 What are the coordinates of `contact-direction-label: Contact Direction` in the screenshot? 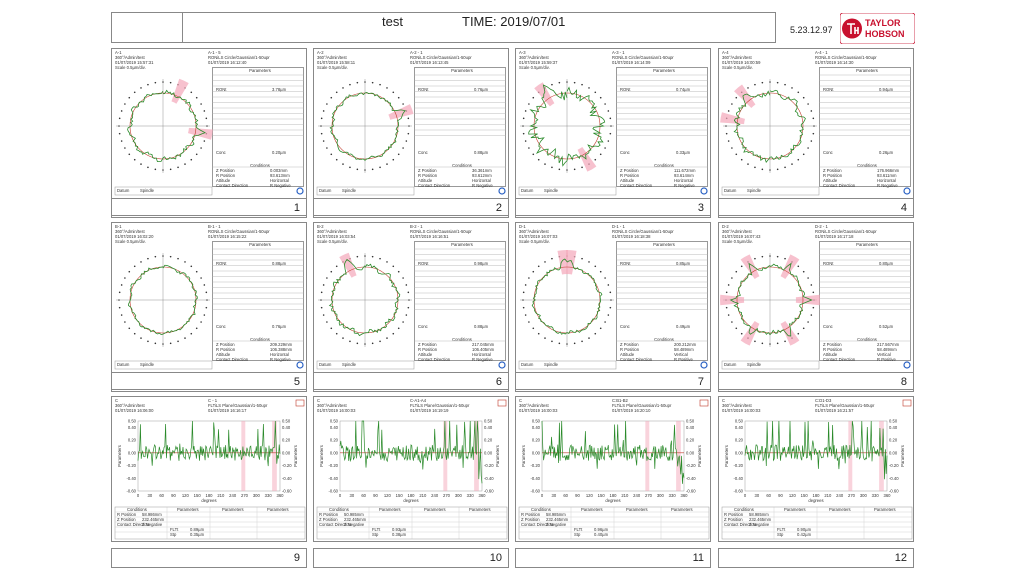 It's located at (232, 359).